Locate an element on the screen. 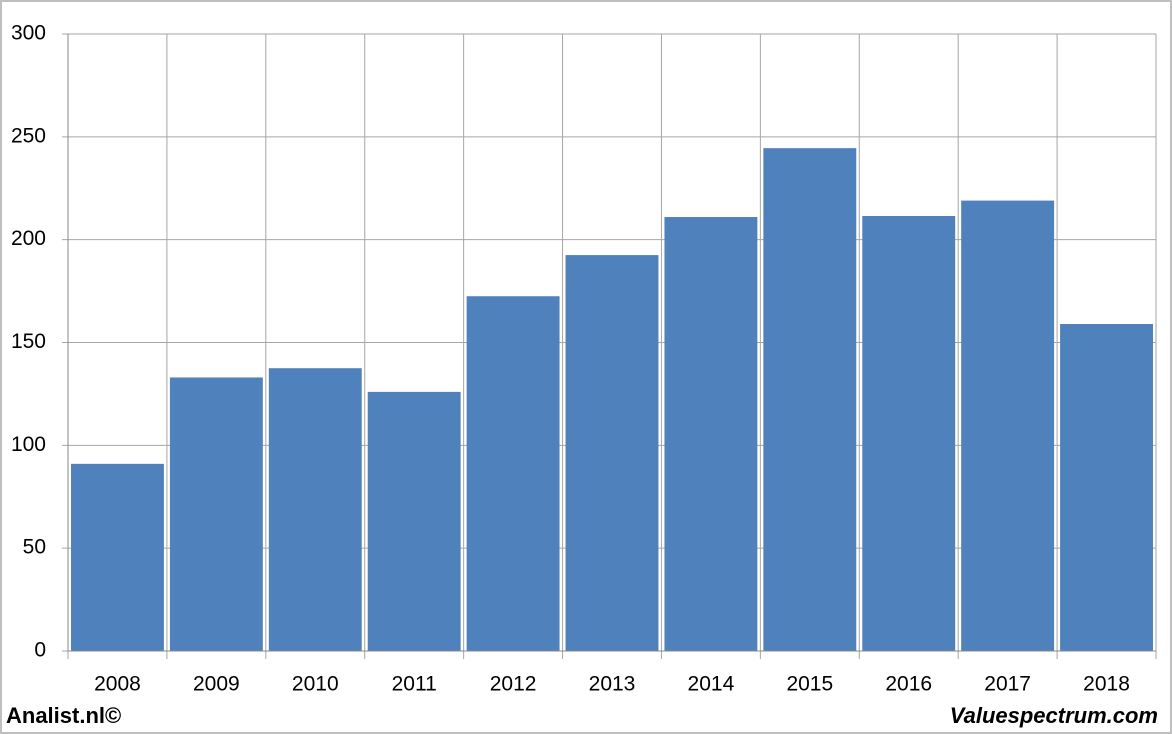 This screenshot has width=1172, height=734. source-left: Analist.nl© is located at coordinates (63, 715).